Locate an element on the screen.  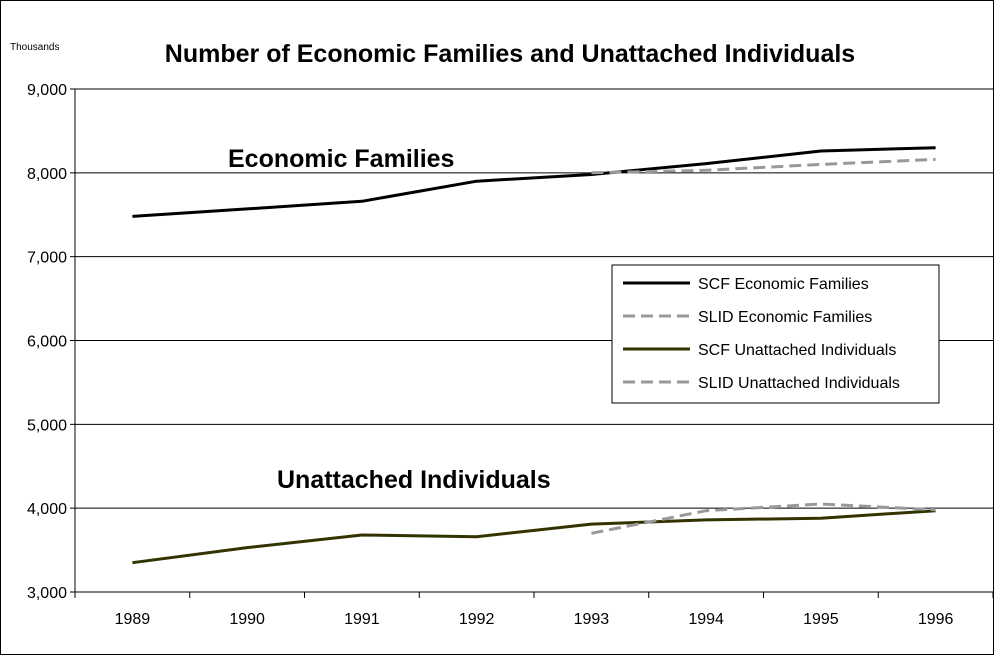
y-unit-label: Thousands is located at coordinates (34, 47).